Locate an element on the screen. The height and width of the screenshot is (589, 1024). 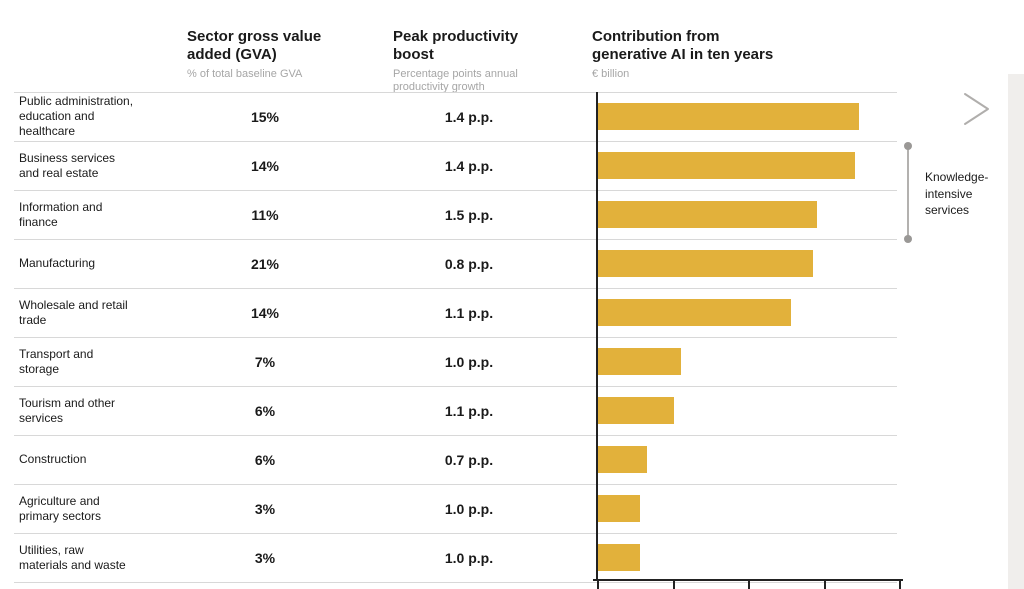
column-subtitle: % of total baseline GVA is located at coordinates (245, 74).